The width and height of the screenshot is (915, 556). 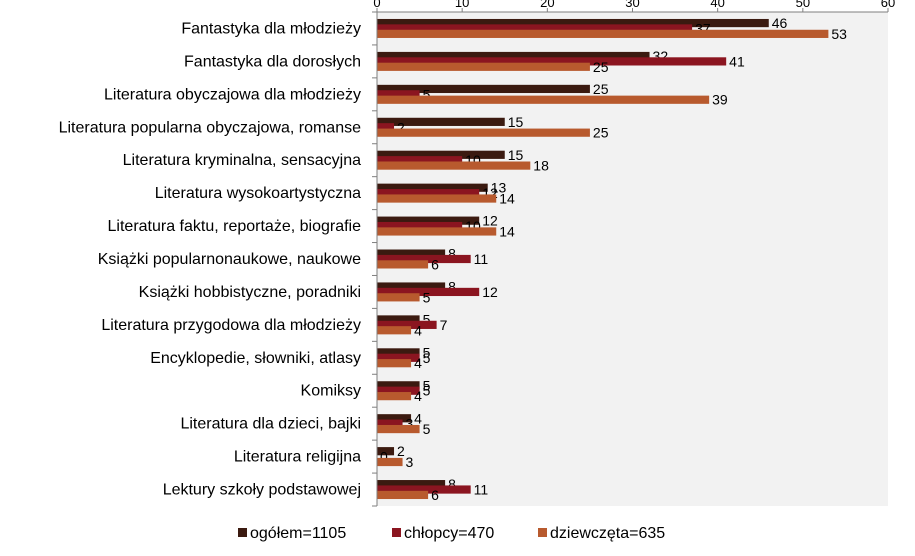 I want to click on x-tick-label: 20, so click(x=547, y=5).